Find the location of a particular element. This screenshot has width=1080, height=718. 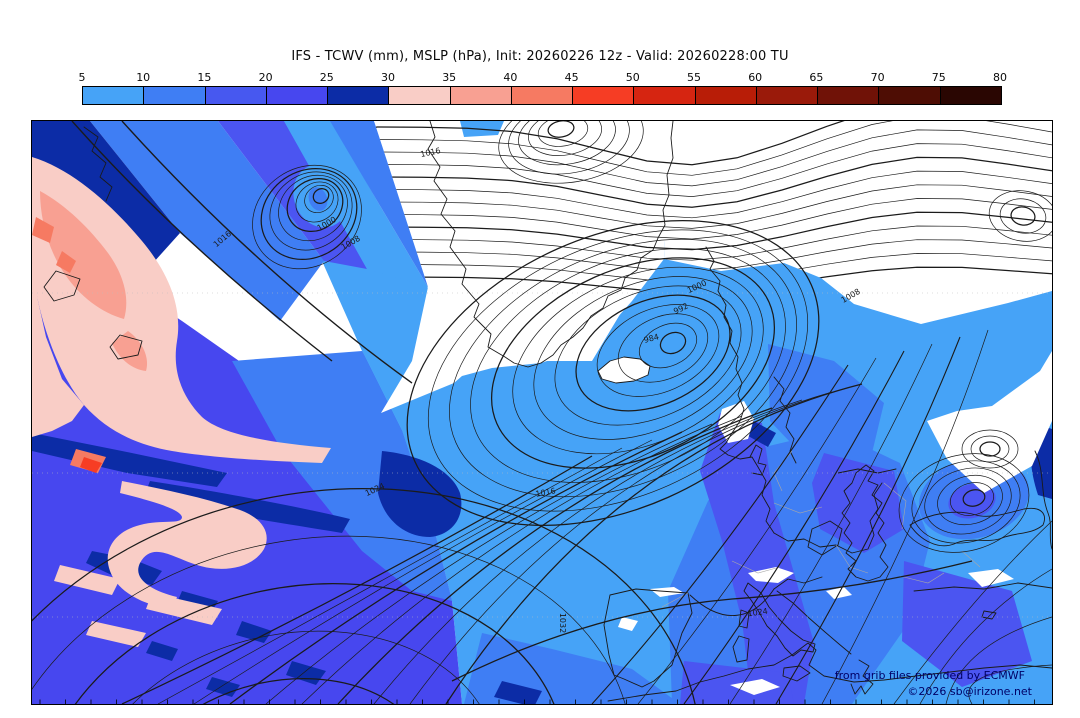

colorbar is located at coordinates (542, 95).